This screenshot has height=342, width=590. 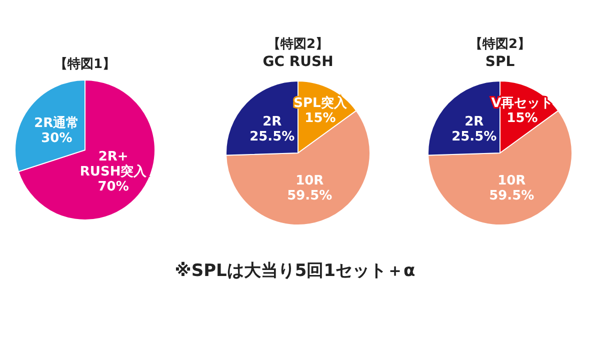 I want to click on slice-label: 2R+ RUSH突入, so click(x=114, y=165).